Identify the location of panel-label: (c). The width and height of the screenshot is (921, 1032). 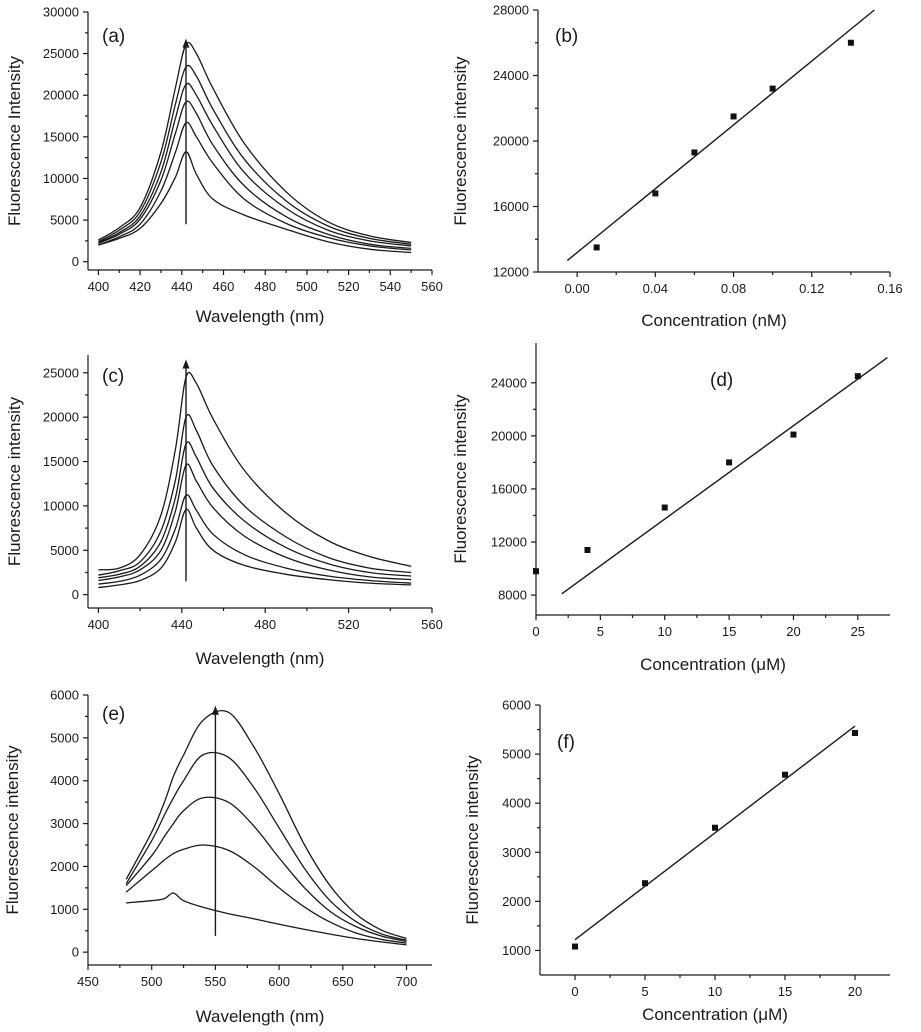
(113, 376).